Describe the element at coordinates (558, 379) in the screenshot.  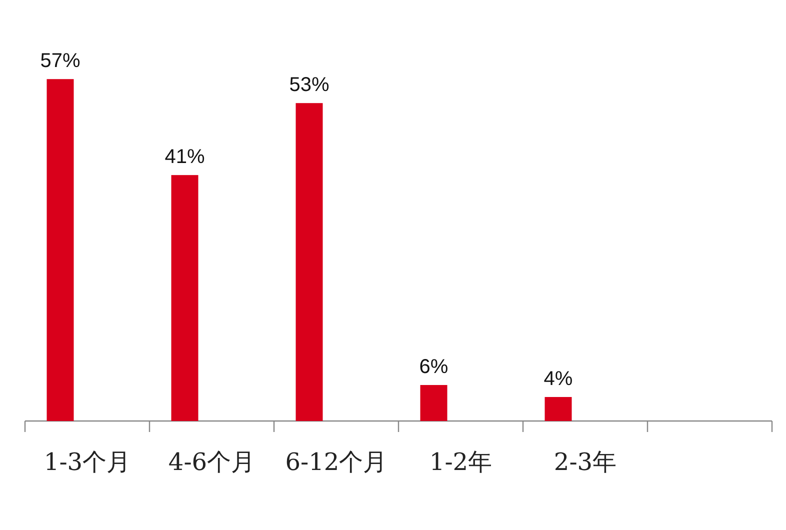
I see `data-label: 4%` at that location.